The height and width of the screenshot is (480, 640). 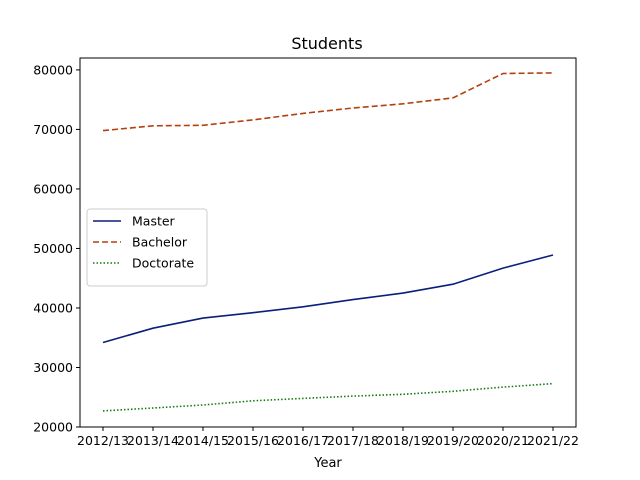 What do you see at coordinates (53, 69) in the screenshot?
I see `y-tick-label: 80000` at bounding box center [53, 69].